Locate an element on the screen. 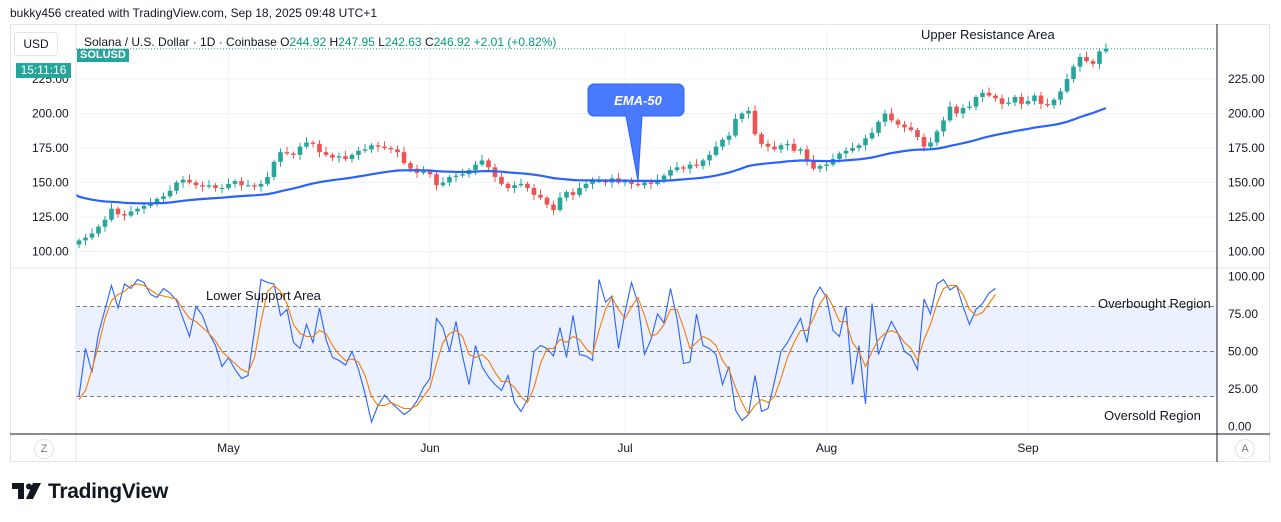  price-tick-label: 125.00 is located at coordinates (1246, 217).